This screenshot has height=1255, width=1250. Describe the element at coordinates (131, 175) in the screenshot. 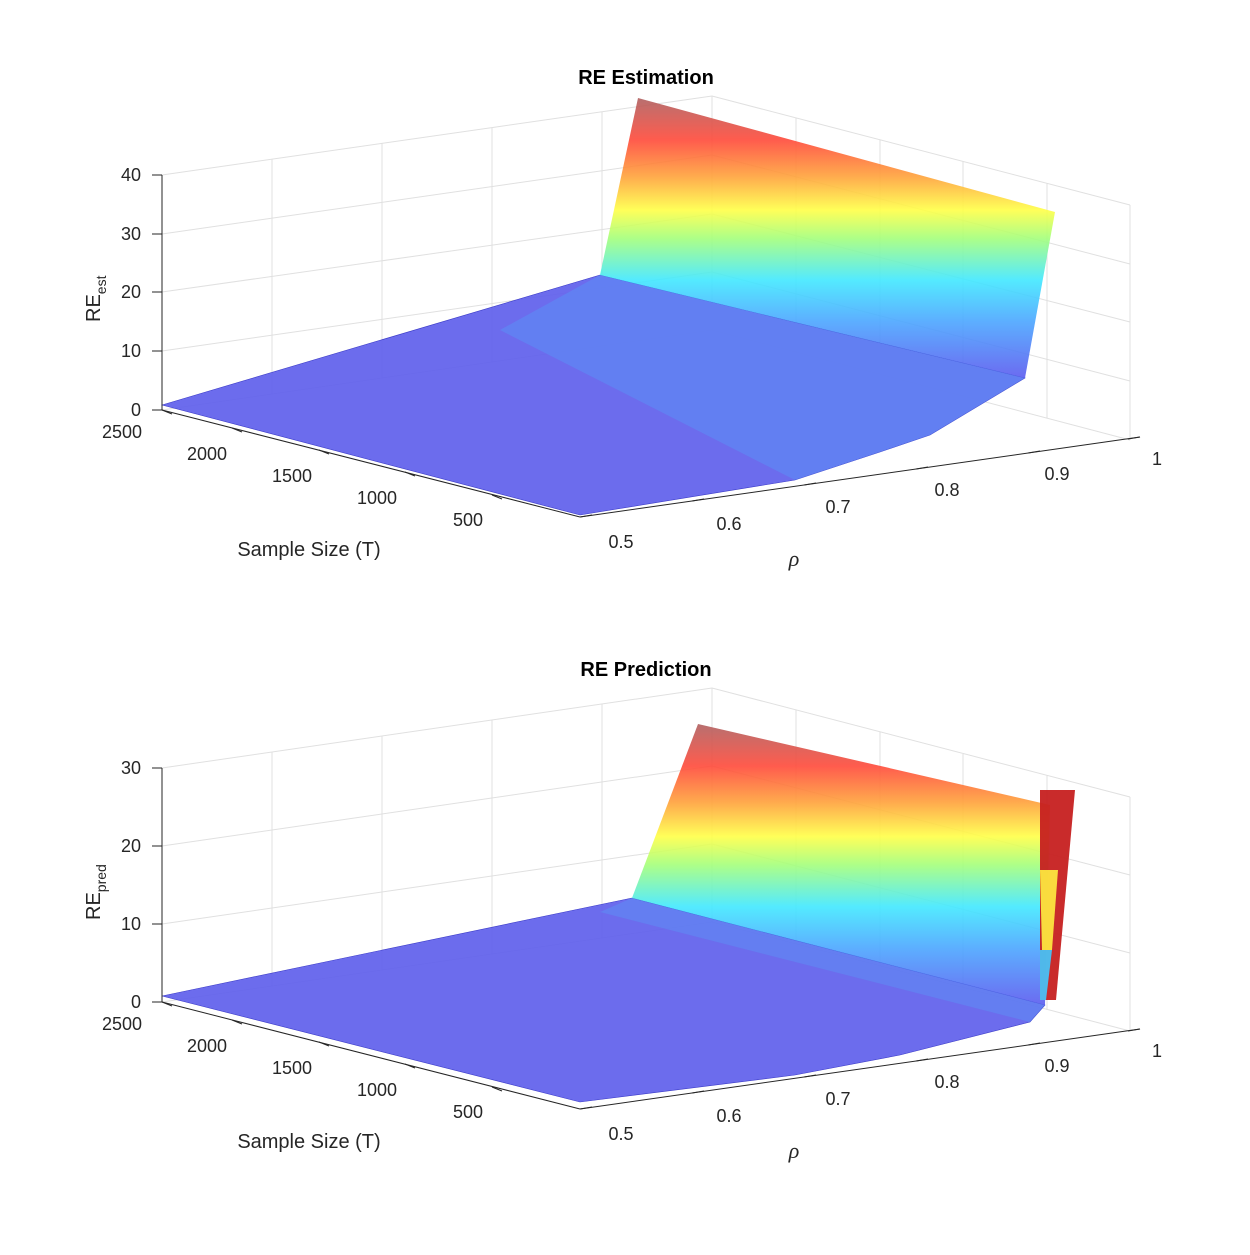

I see `z-tick-label: 40` at that location.